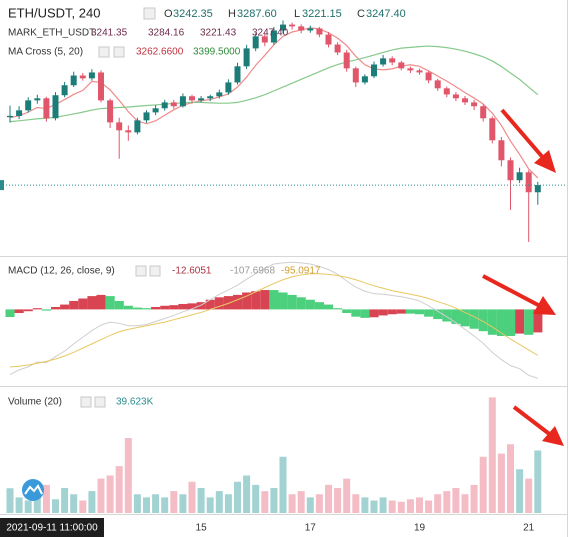 The width and height of the screenshot is (569, 537). What do you see at coordinates (45, 52) in the screenshot?
I see `ma-name: MA Cross (5, 20)` at bounding box center [45, 52].